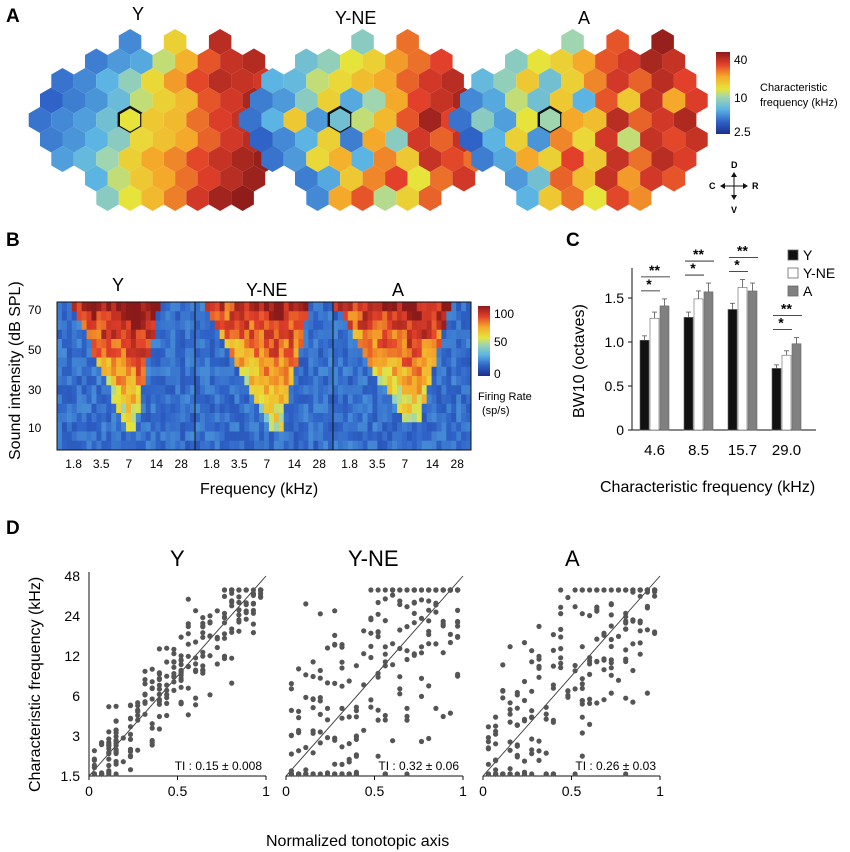  Describe the element at coordinates (496, 411) in the screenshot. I see `panel-b-colorbar-title-line2: (sp/s)` at that location.